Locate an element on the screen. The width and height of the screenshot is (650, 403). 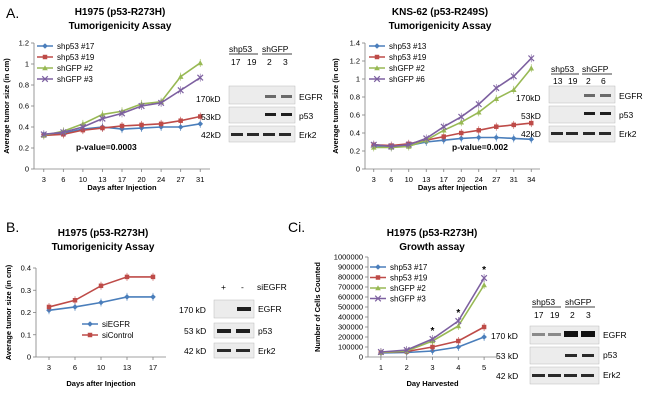
x-tick-label: 31 is located at coordinates (514, 179).